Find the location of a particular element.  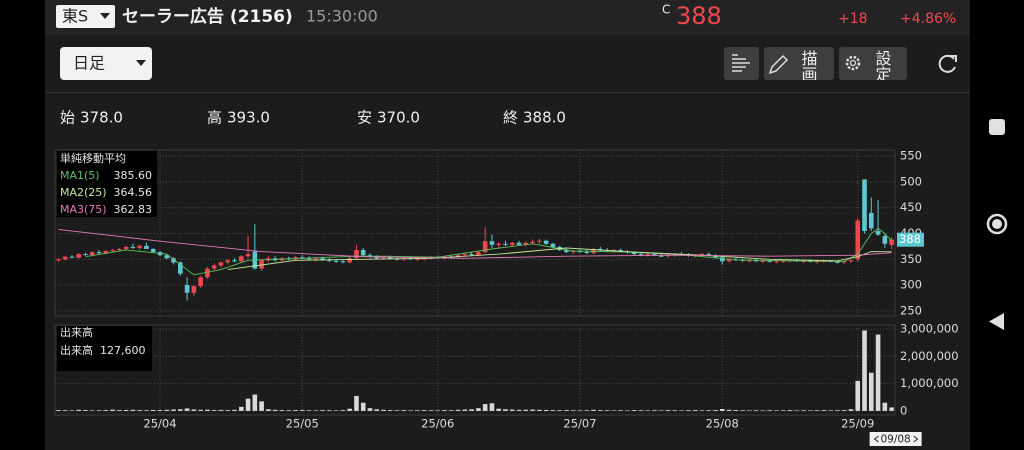

period-select: 日足 is located at coordinates (106, 63).